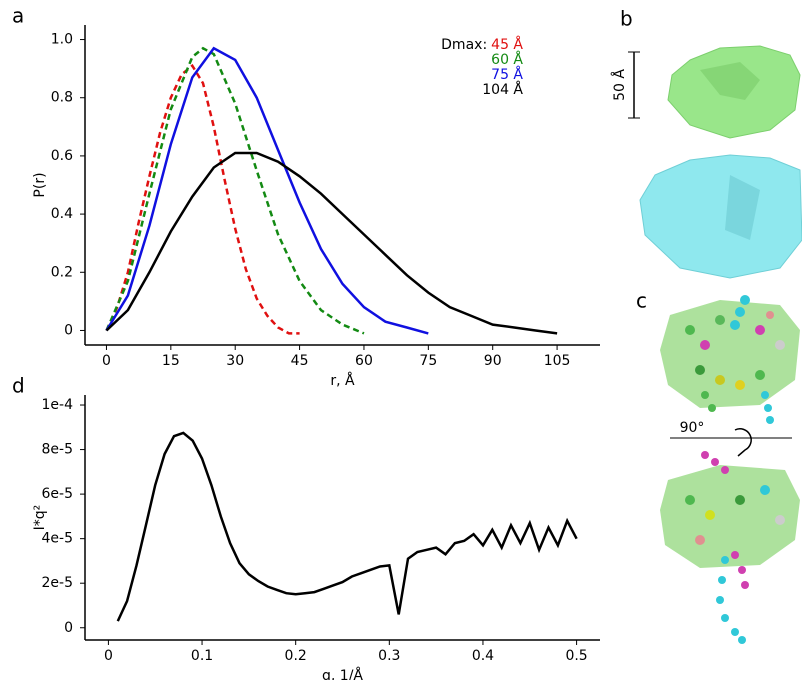 The image size is (802, 680). Describe the element at coordinates (507, 44) in the screenshot. I see `legend-entry: 45 Å` at that location.